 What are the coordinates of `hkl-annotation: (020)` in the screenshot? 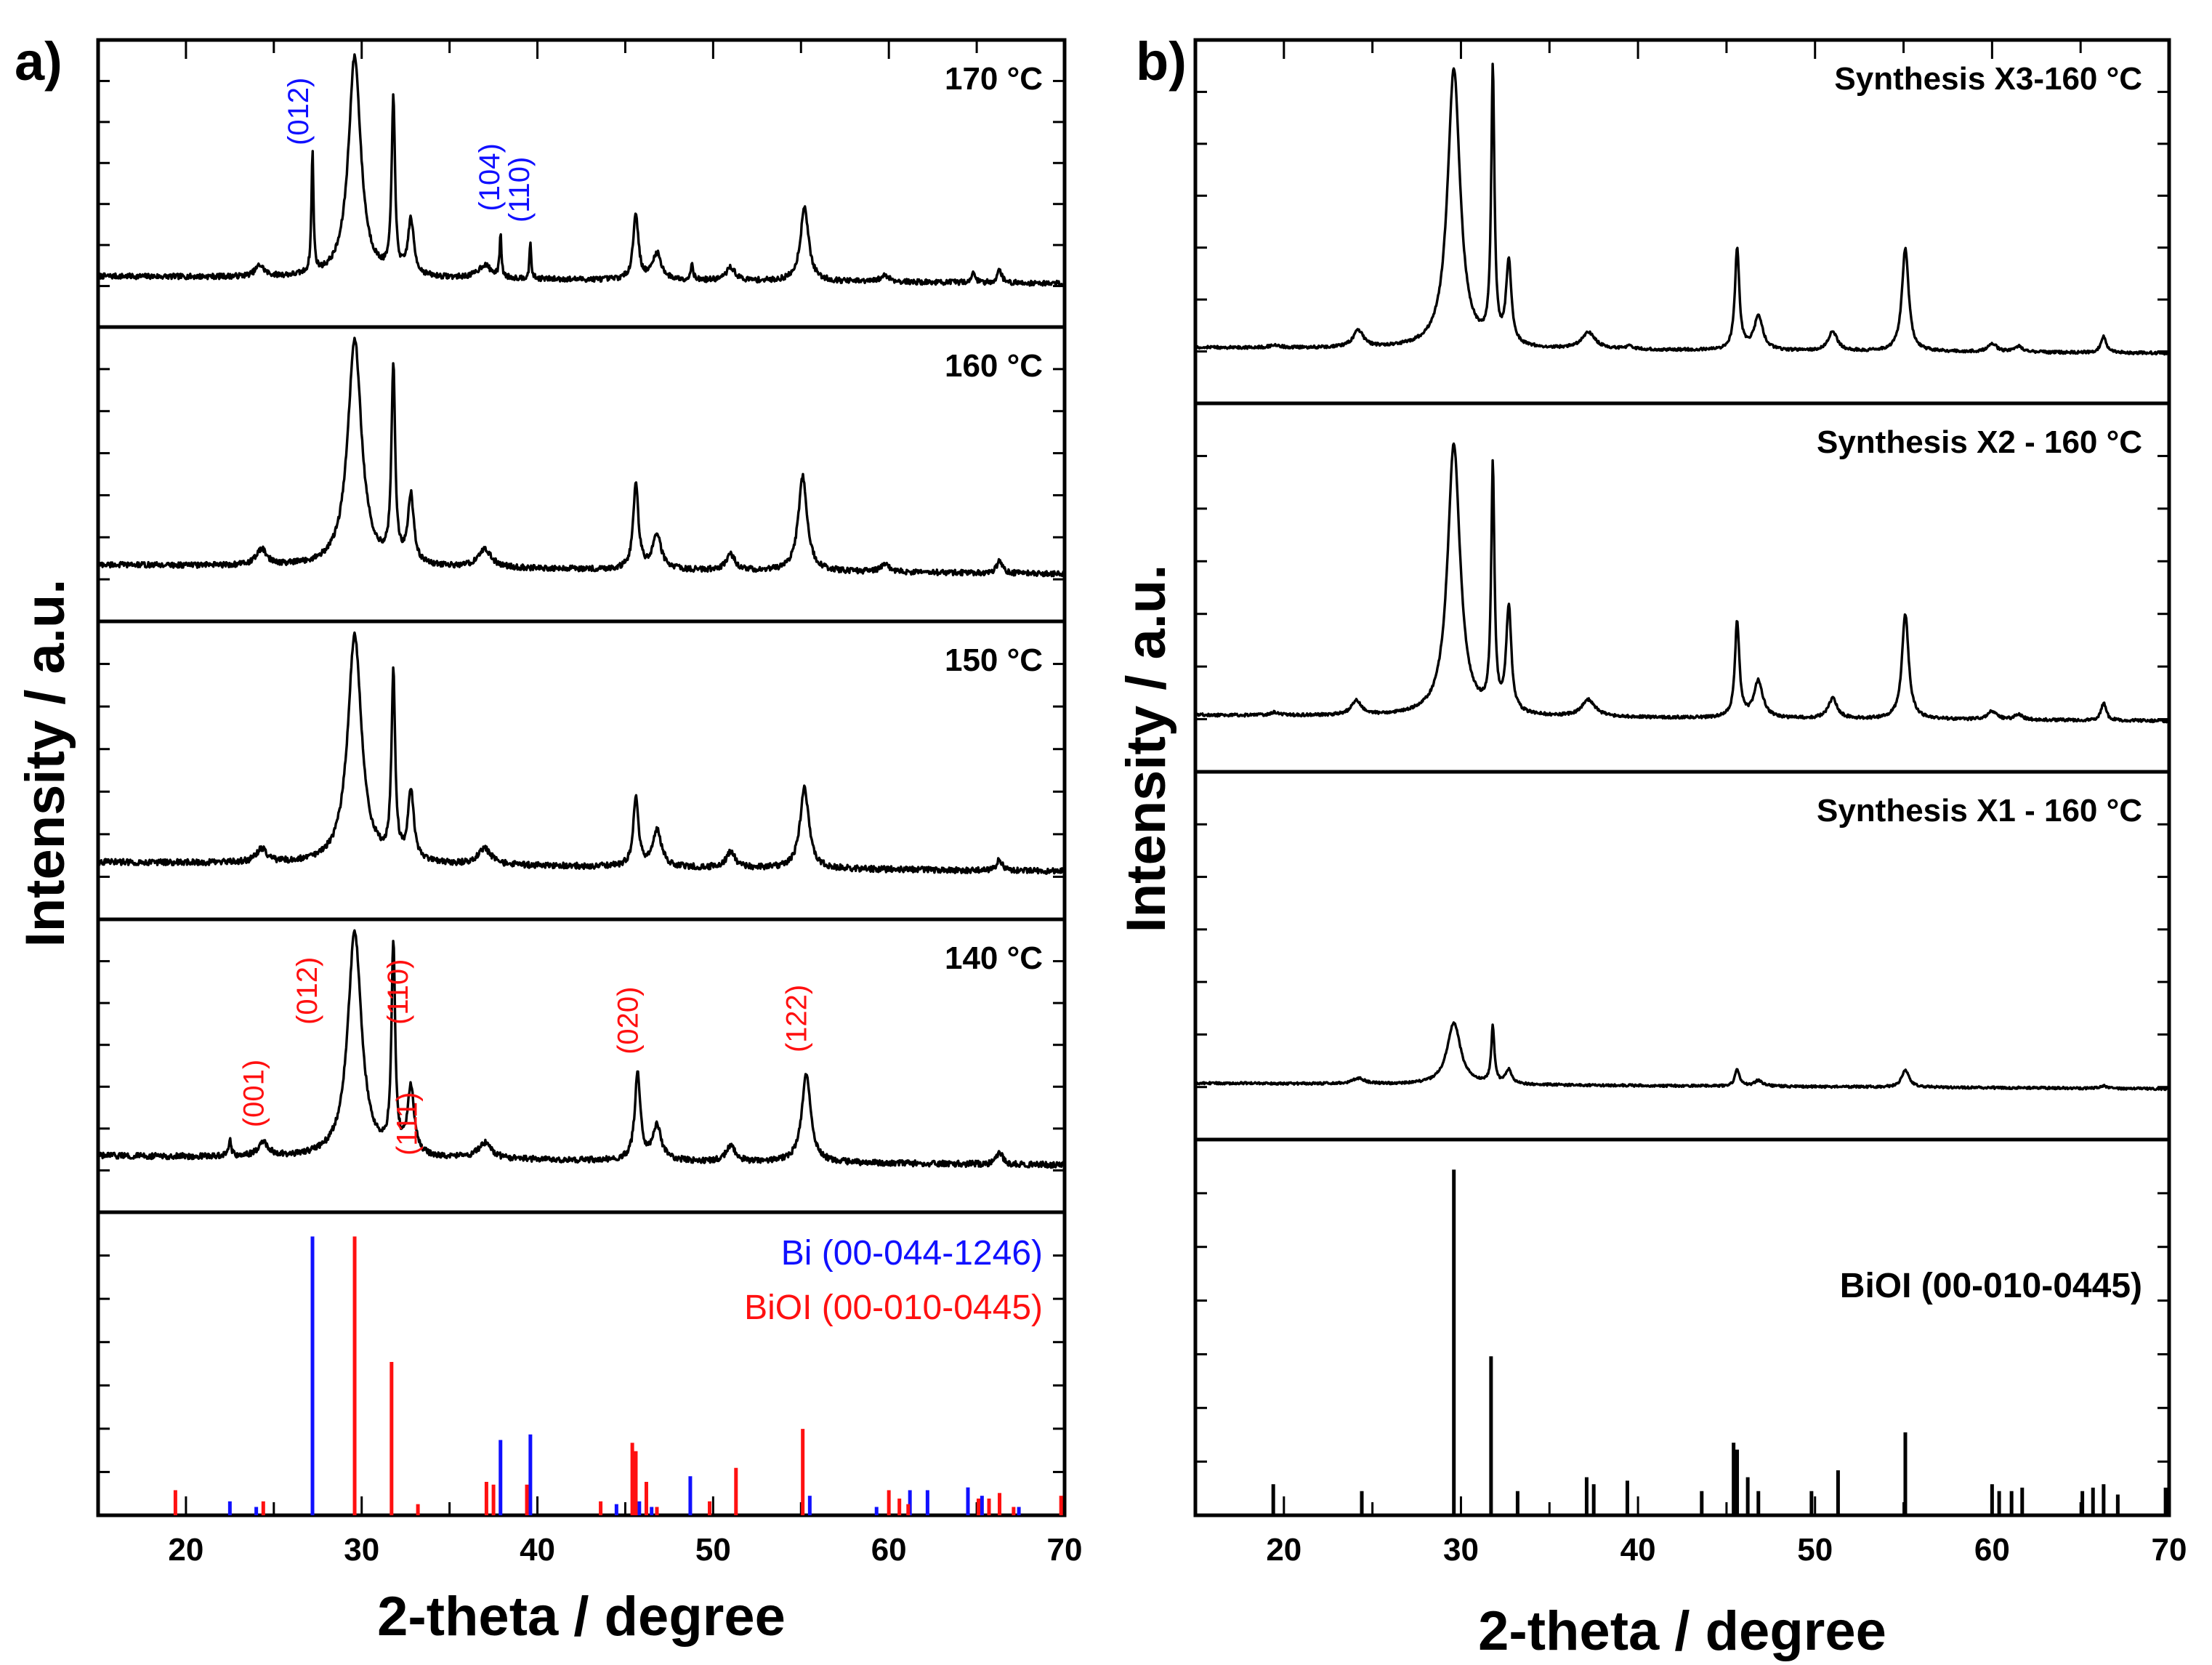 It's located at (628, 1021).